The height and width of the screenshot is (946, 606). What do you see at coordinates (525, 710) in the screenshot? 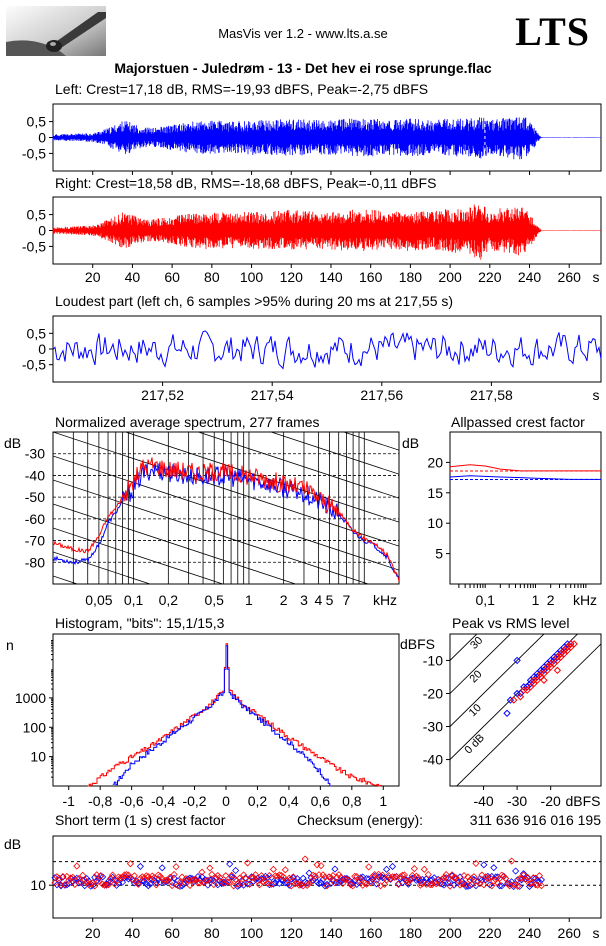
I see `pvr-frame` at bounding box center [525, 710].